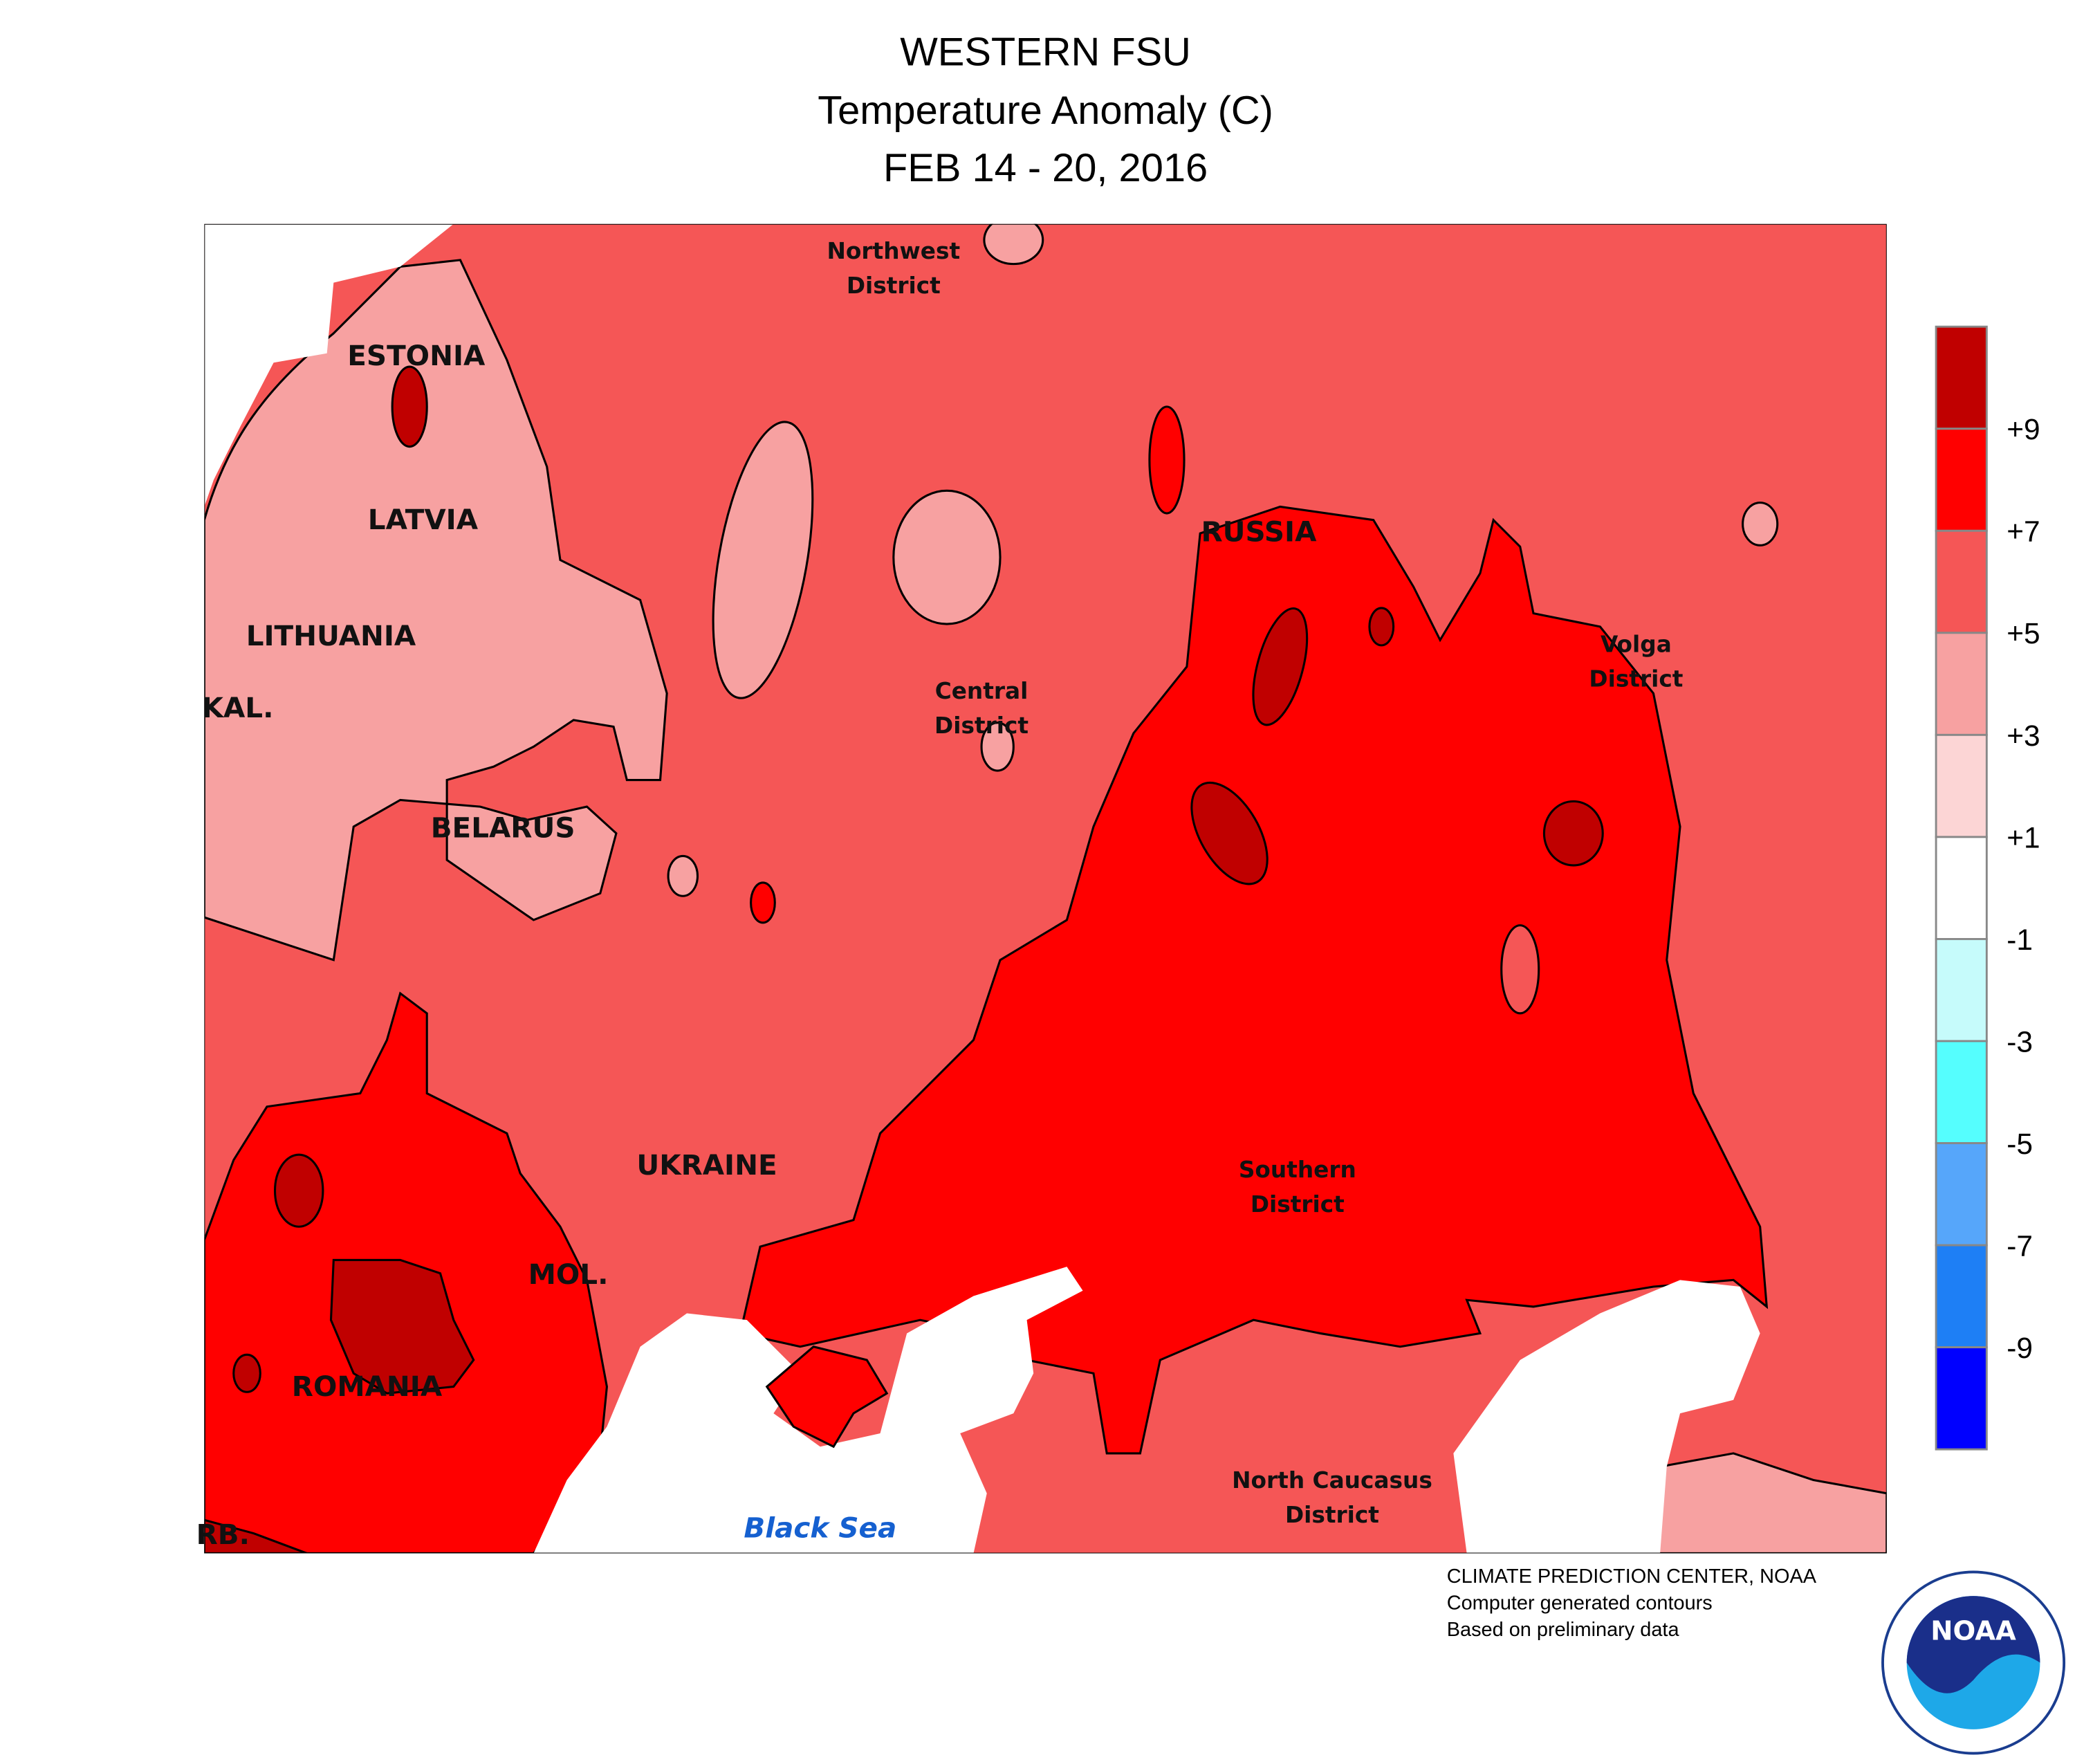  I want to click on district-label: North Caucasus, so click(1332, 1480).